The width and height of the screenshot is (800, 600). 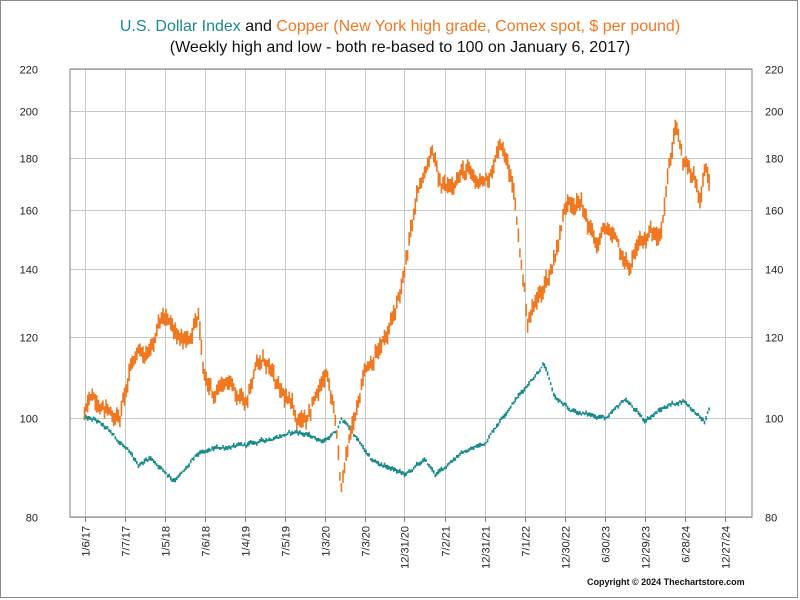 What do you see at coordinates (207, 541) in the screenshot?
I see `x-tick-label: 7/6/18` at bounding box center [207, 541].